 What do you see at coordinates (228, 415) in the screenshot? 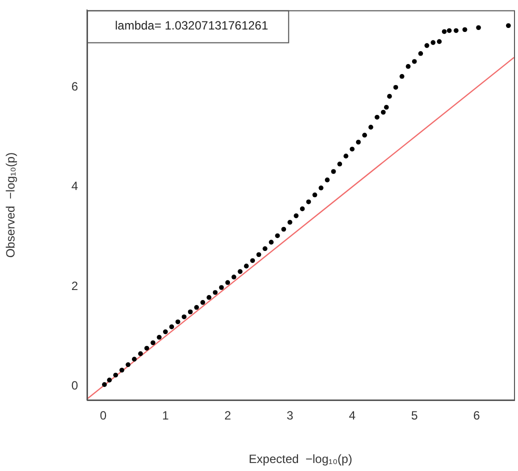
I see `x-tick-label: 2` at bounding box center [228, 415].